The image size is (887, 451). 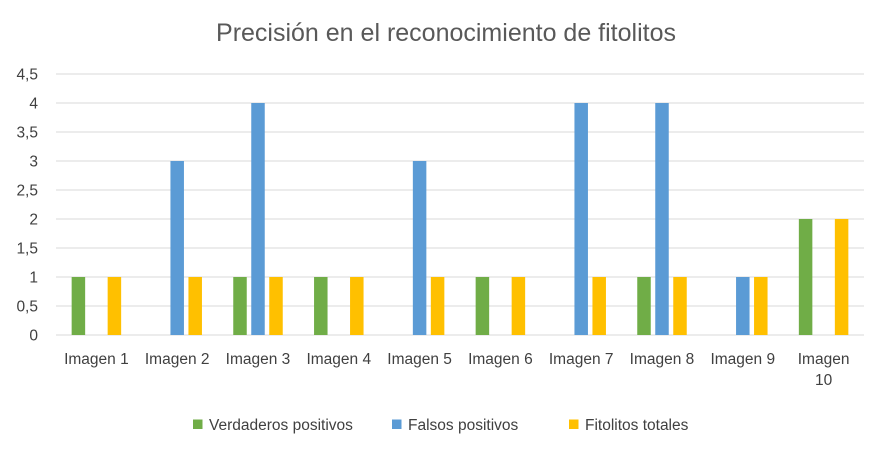 What do you see at coordinates (27, 206) in the screenshot?
I see `y-axis-ticks: 0 0,5 1 1,5 2 2,5 3 3,5 4 4,5` at bounding box center [27, 206].